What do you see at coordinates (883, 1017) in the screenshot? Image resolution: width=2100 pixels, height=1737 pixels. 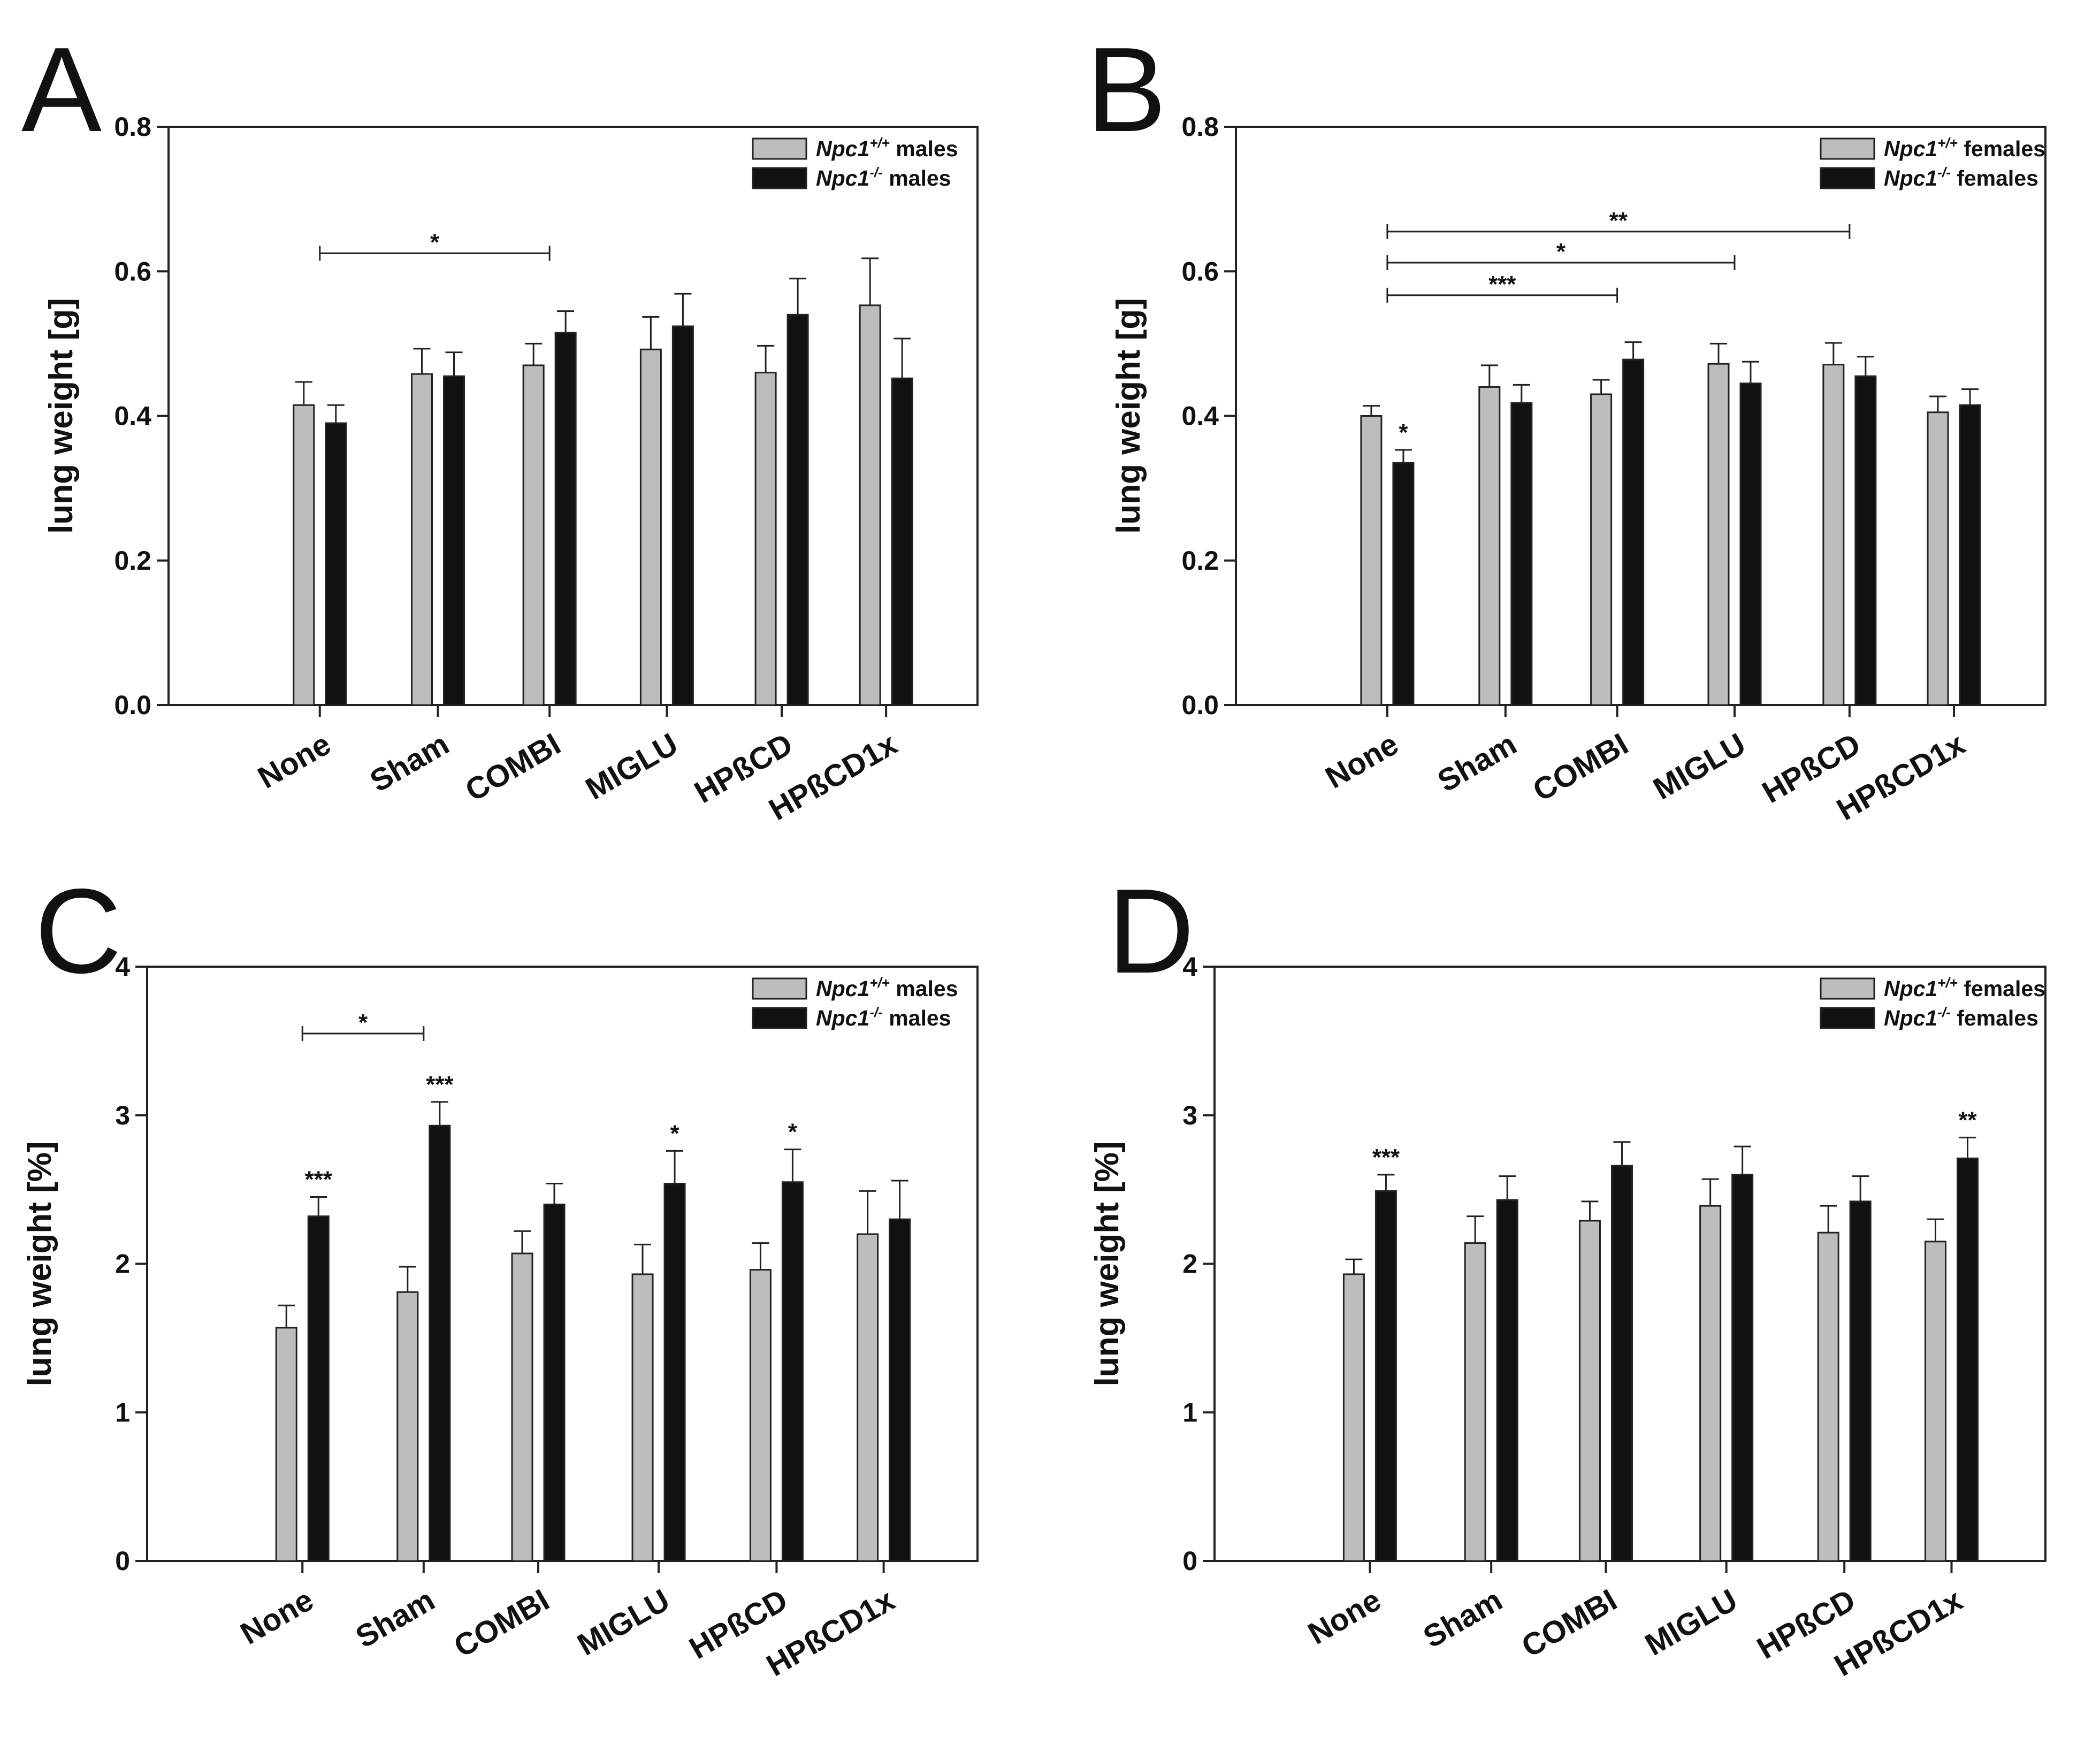 I see `legend-label: Npc1-/- males` at bounding box center [883, 1017].